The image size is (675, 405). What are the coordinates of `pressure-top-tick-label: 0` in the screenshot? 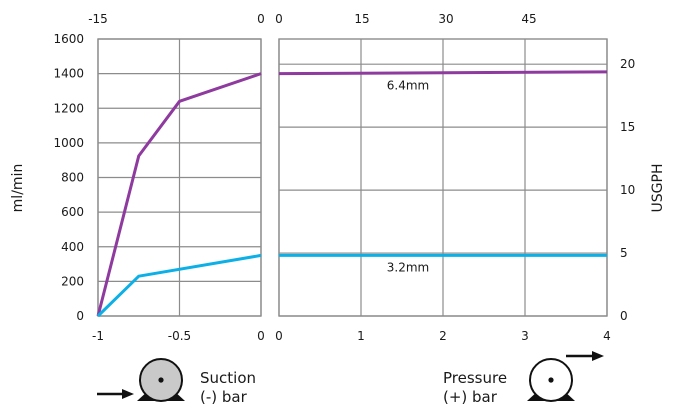 It's located at (279, 19).